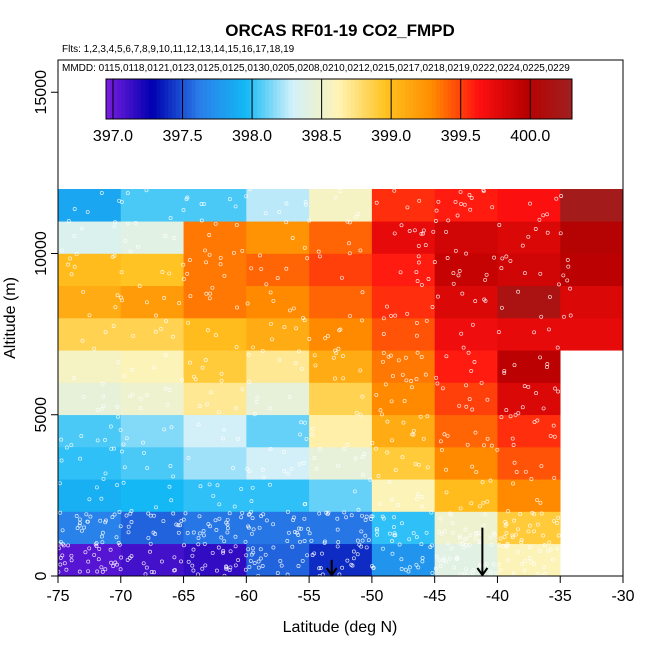 The width and height of the screenshot is (650, 650). Describe the element at coordinates (560, 596) in the screenshot. I see `x-tick-label: -35` at that location.